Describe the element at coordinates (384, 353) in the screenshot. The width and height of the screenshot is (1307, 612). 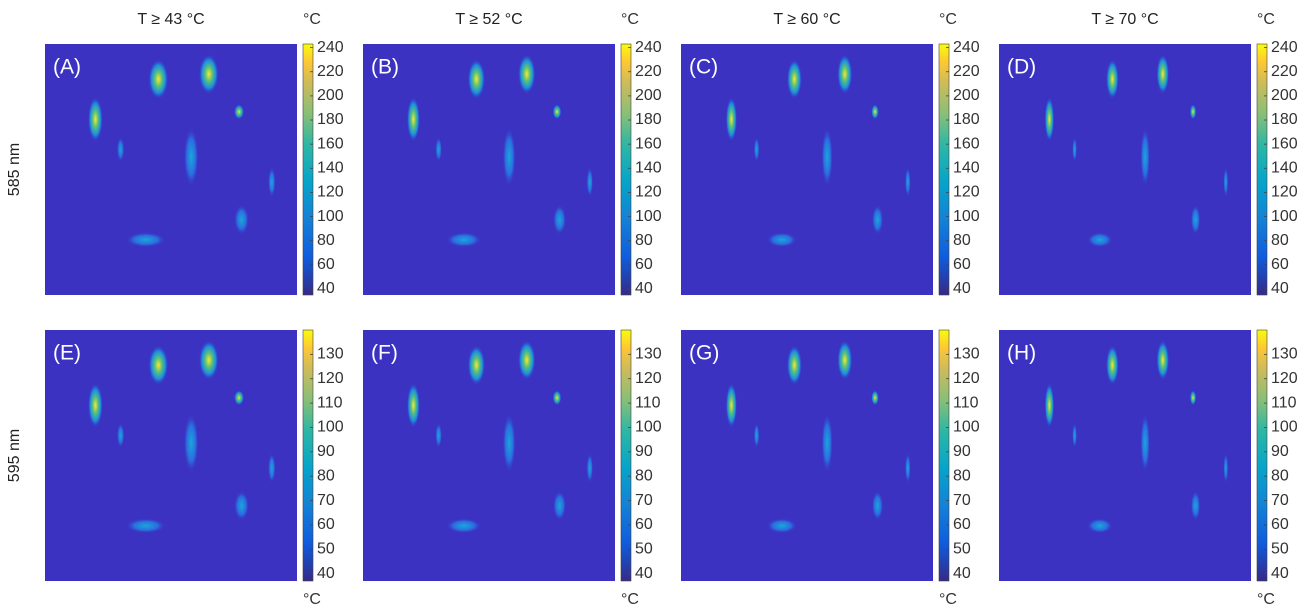
I see `panel-label: (F)` at that location.